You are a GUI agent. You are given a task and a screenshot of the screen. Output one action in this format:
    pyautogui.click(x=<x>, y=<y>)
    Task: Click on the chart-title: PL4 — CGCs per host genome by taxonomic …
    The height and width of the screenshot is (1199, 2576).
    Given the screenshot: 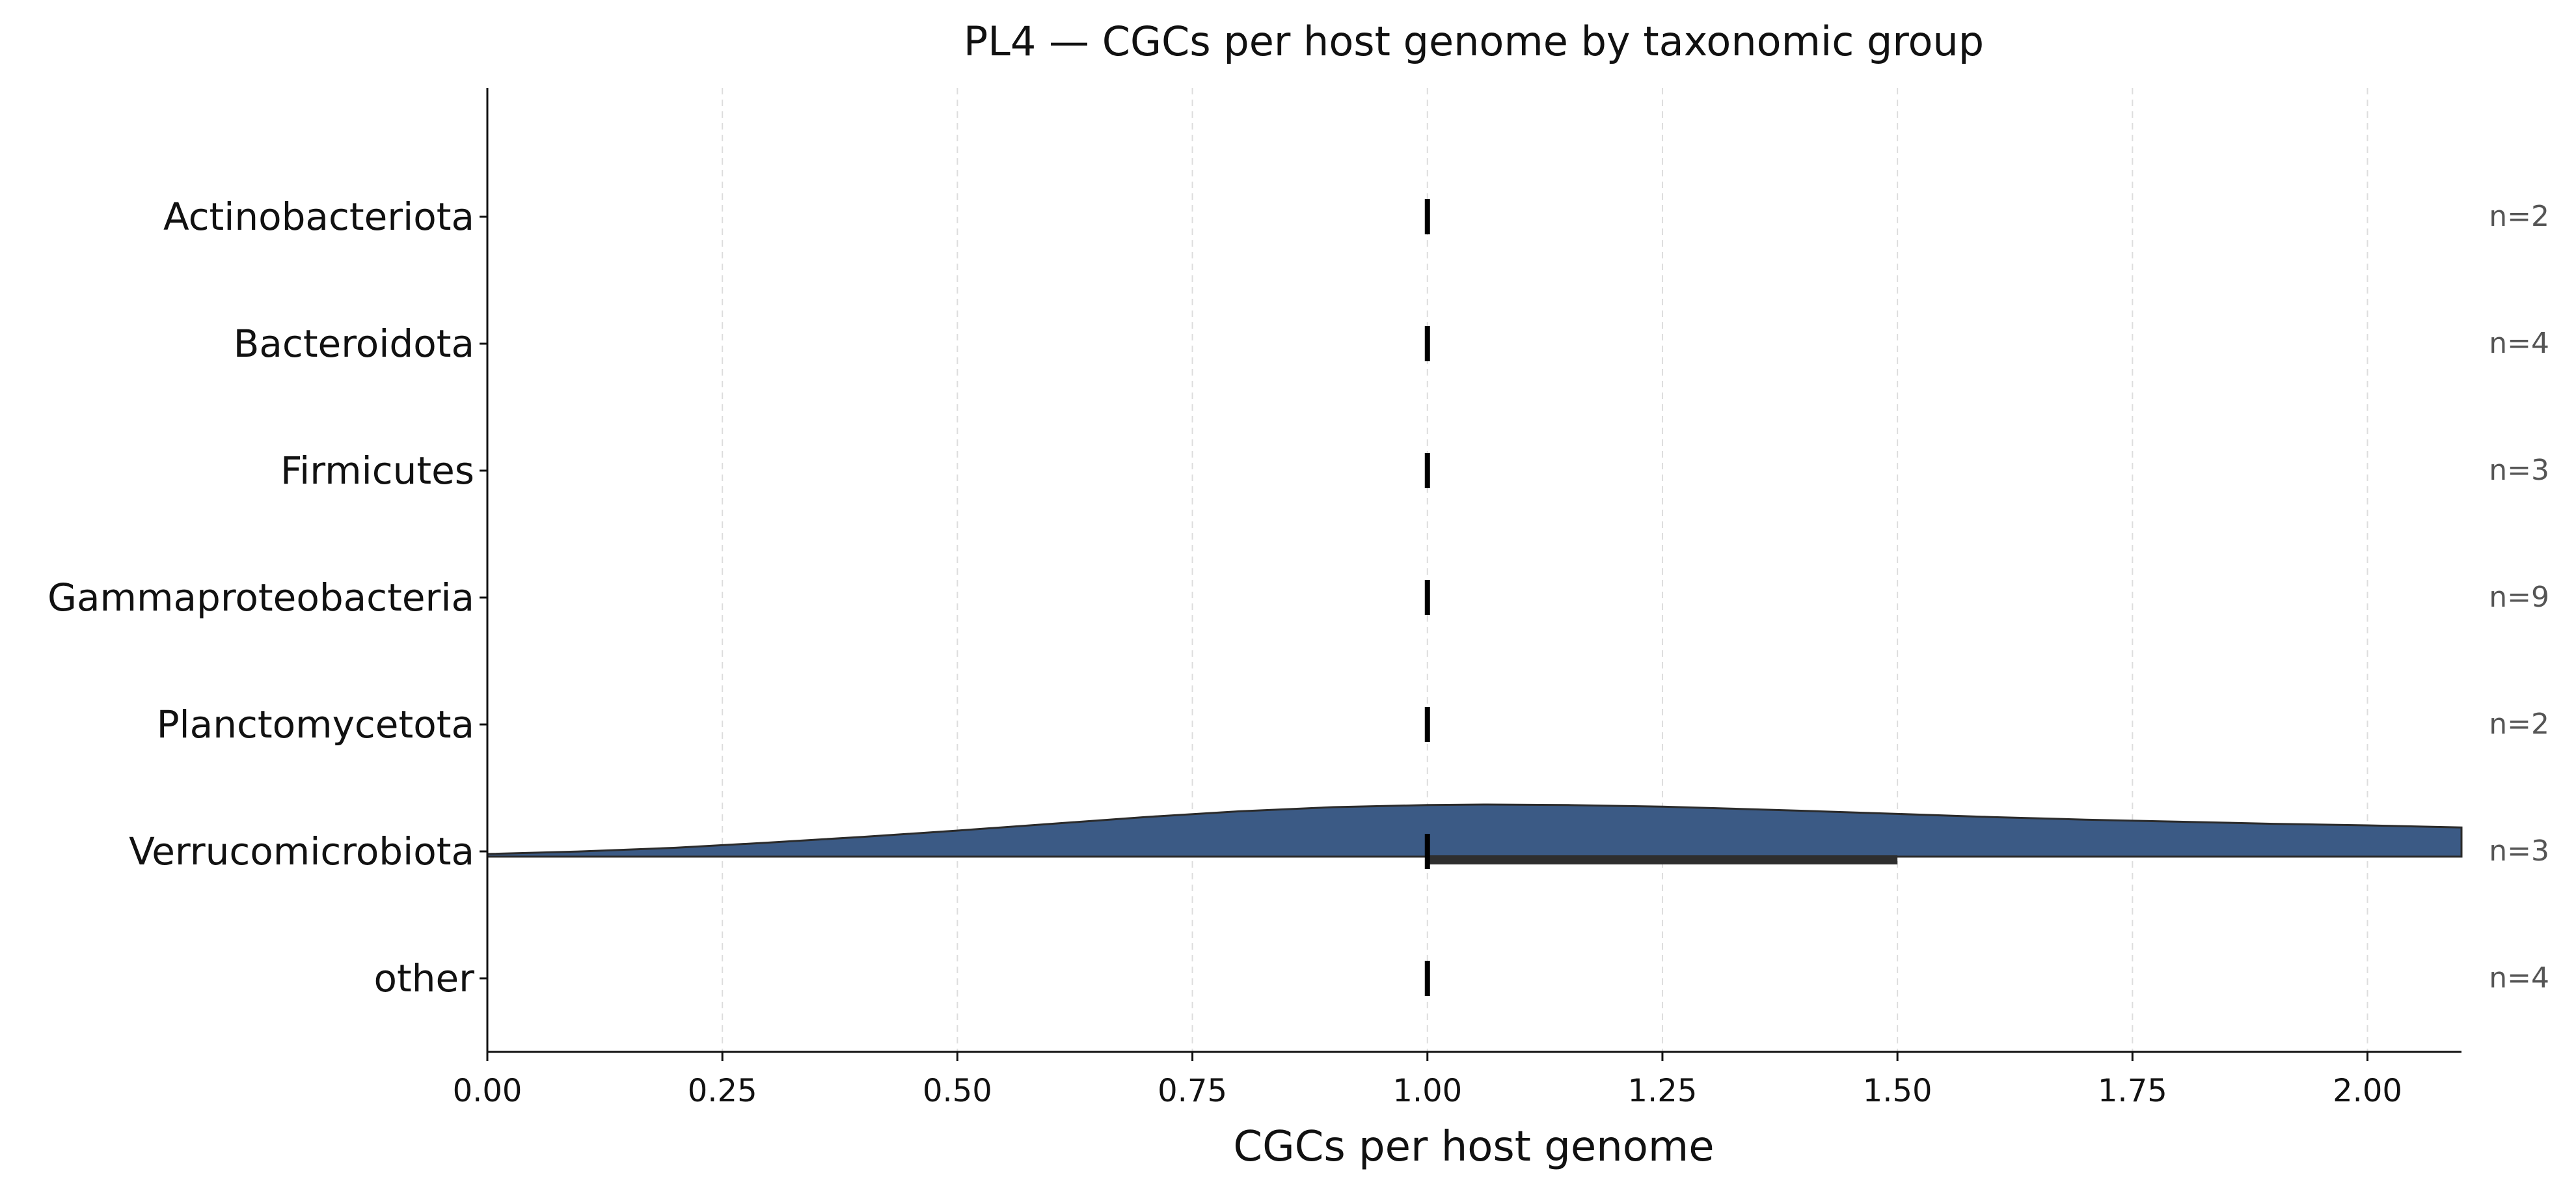 What is the action you would take?
    pyautogui.click(x=1474, y=41)
    